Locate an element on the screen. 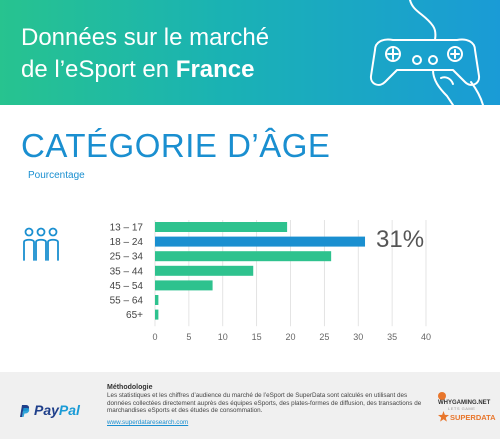 This screenshot has width=500, height=439. section-title: CATÉGORIE D’ÂGE is located at coordinates (176, 145).